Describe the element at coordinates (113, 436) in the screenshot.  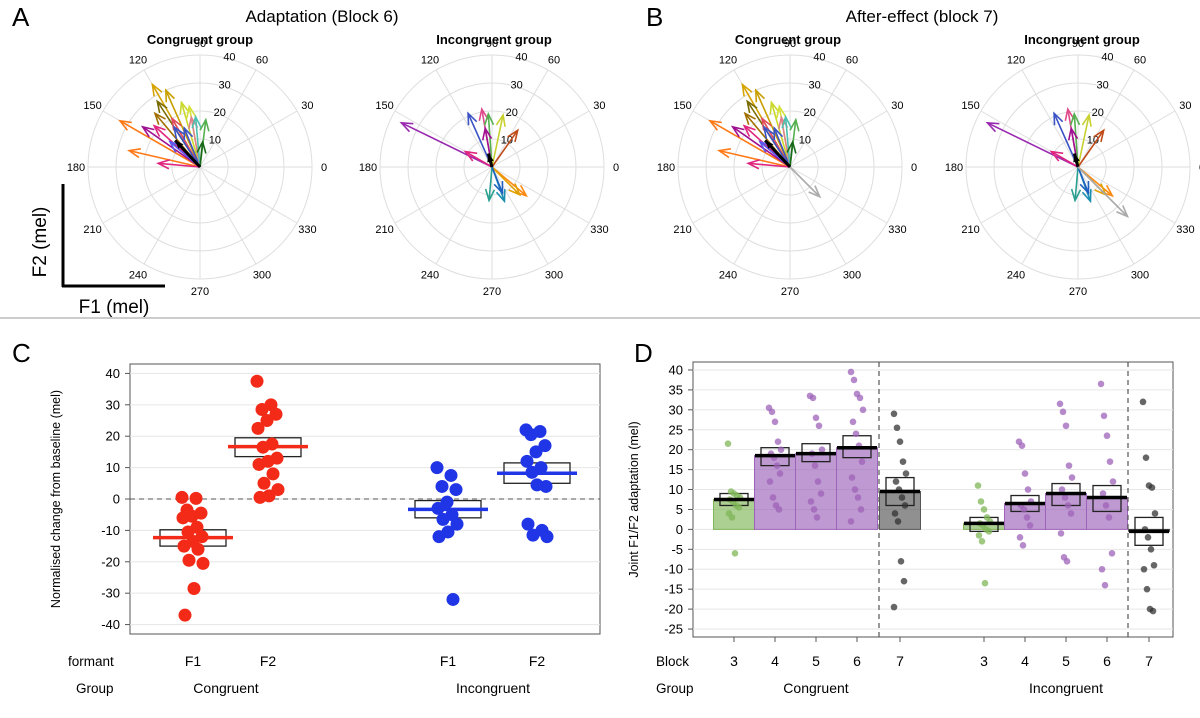
I see `y-tick-label: 20` at that location.